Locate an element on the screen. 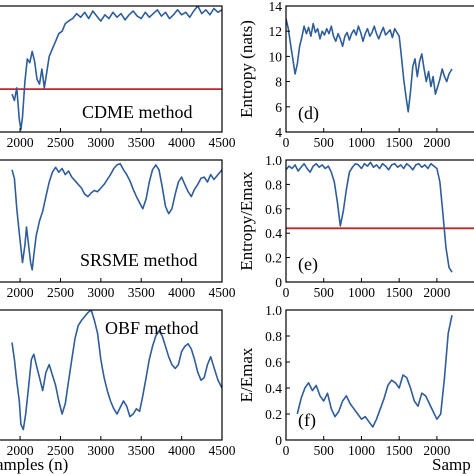 This screenshot has width=474, height=474. panel-annotation: (e) is located at coordinates (308, 264).